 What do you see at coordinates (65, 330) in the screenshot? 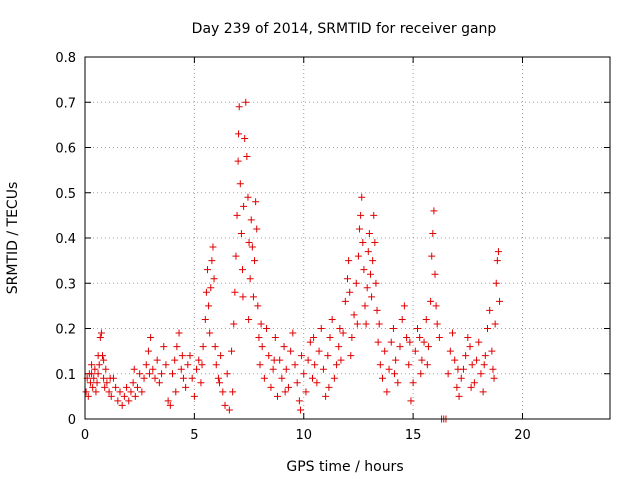
I see `y-tick-label: 0.2` at bounding box center [65, 330].